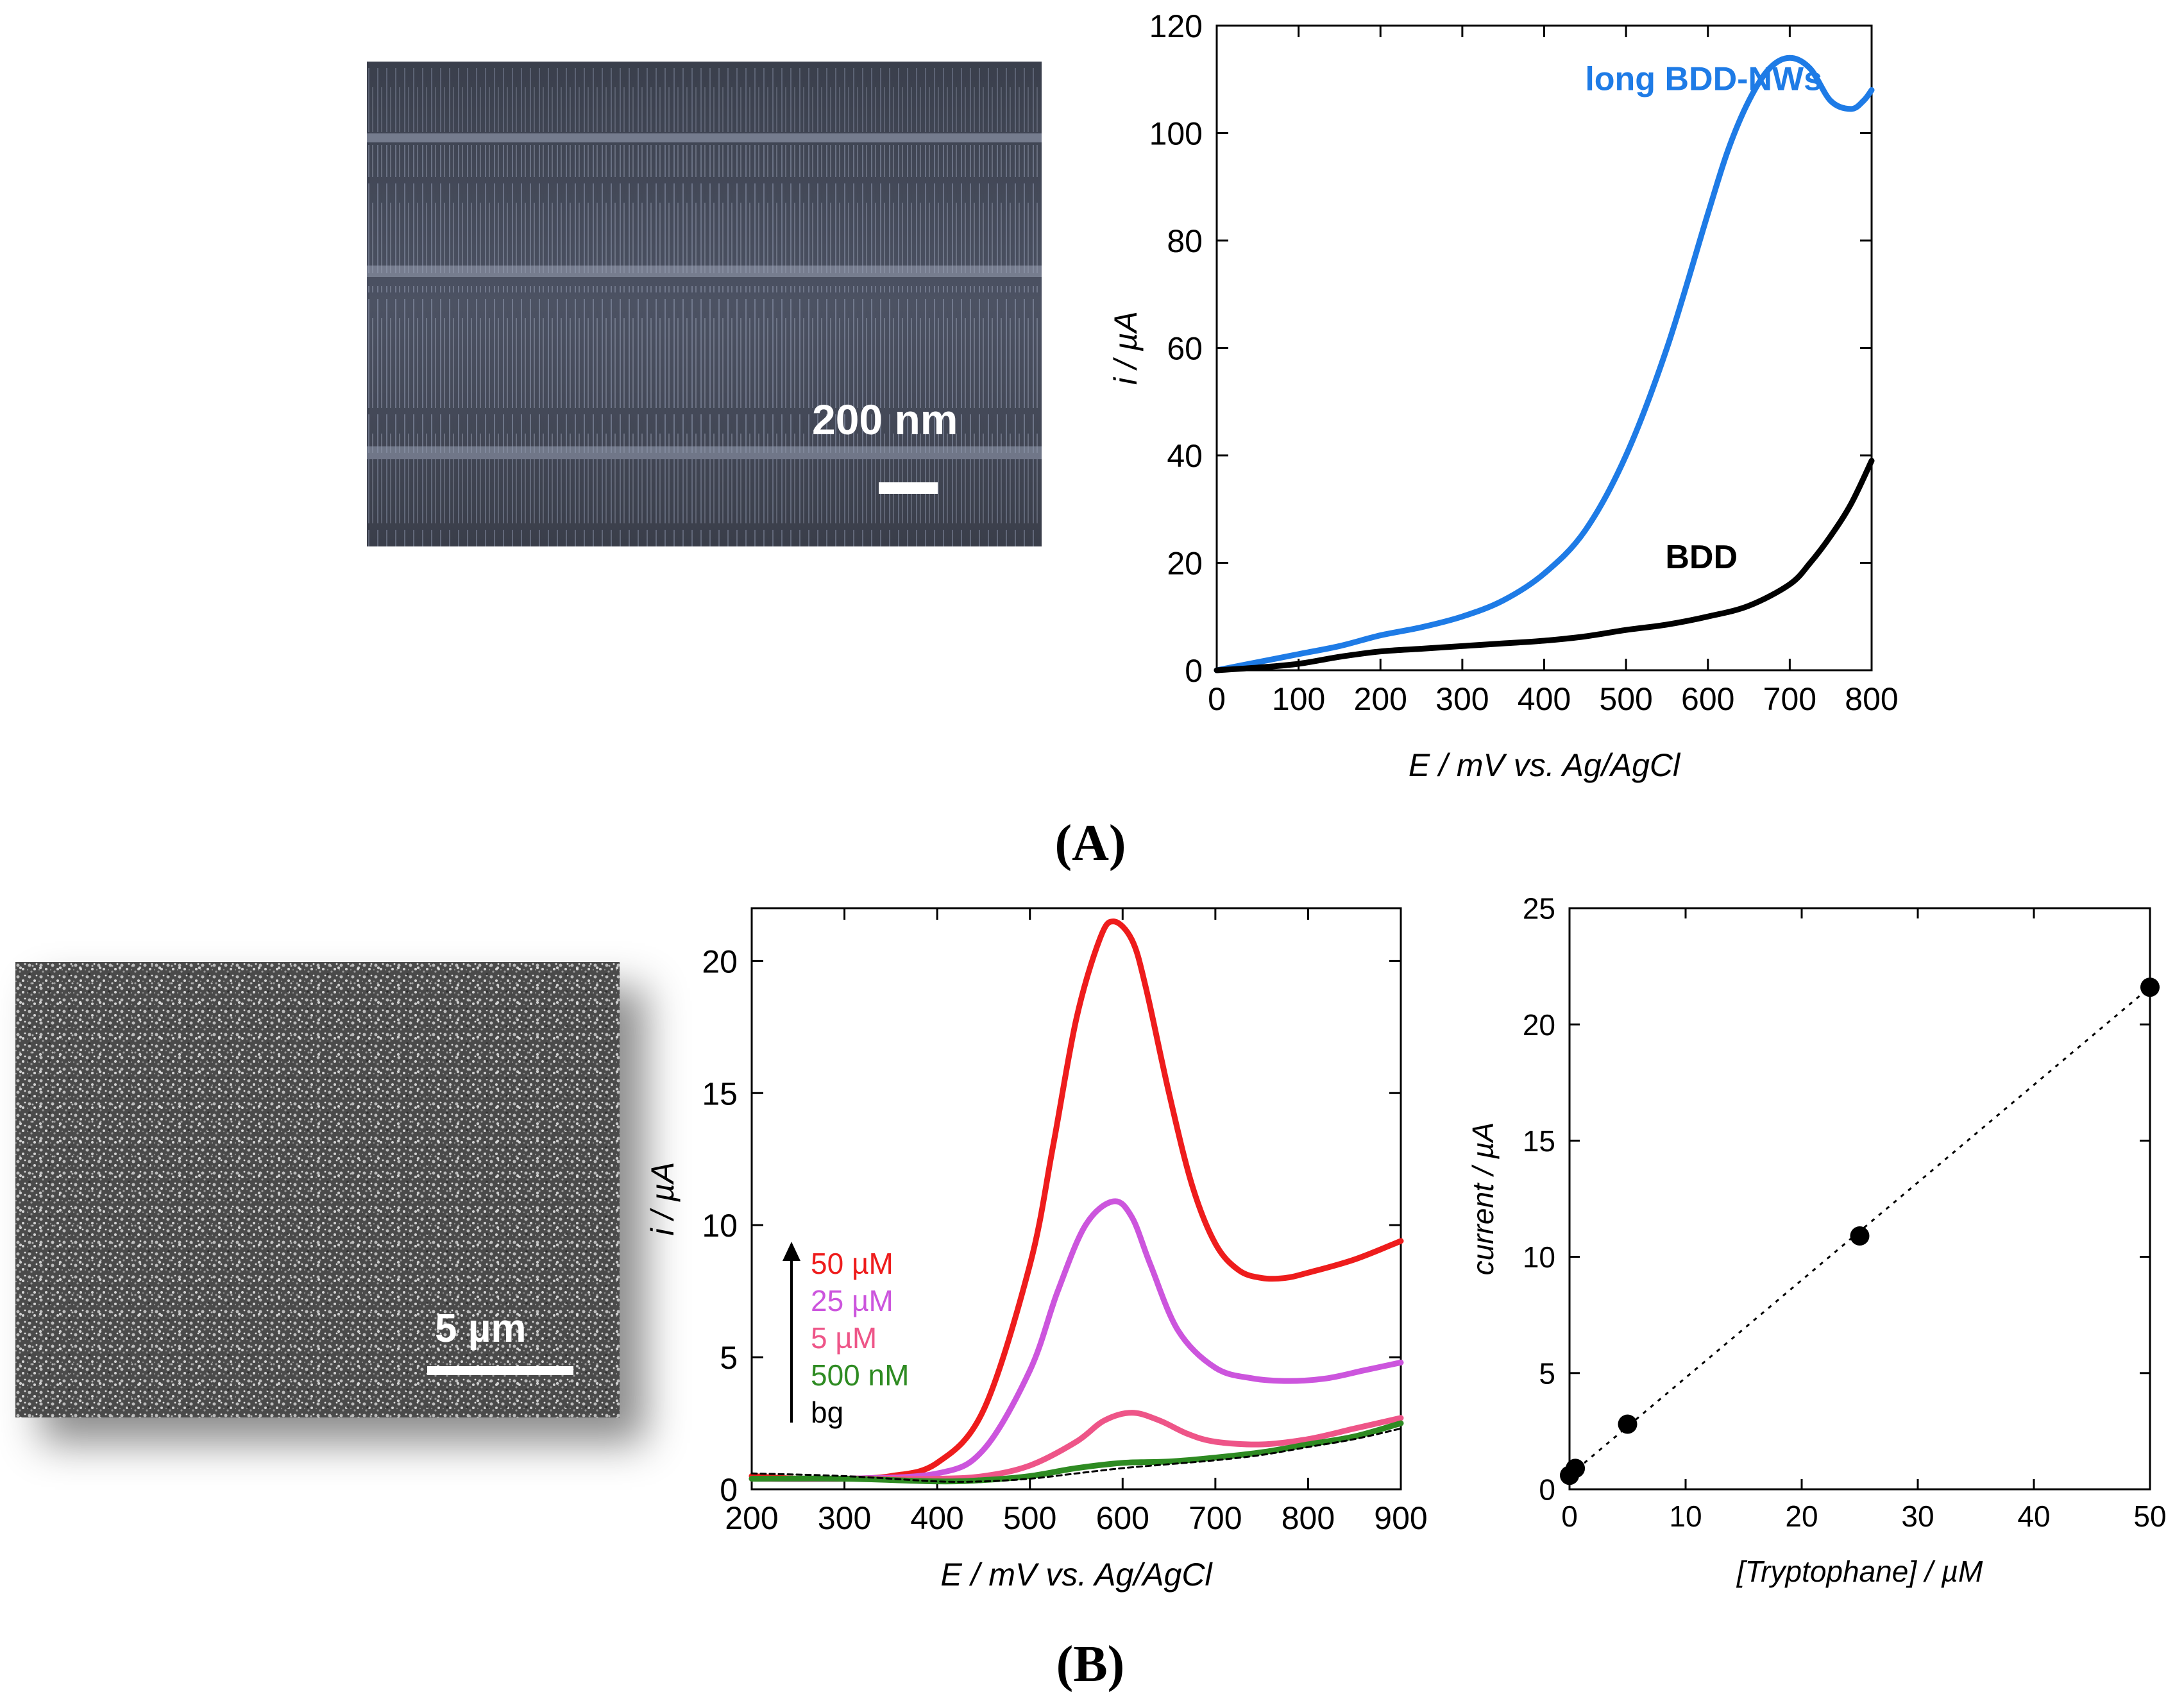  Describe the element at coordinates (860, 1375) in the screenshot. I see `chartB1-legend-item: 500 nM` at that location.